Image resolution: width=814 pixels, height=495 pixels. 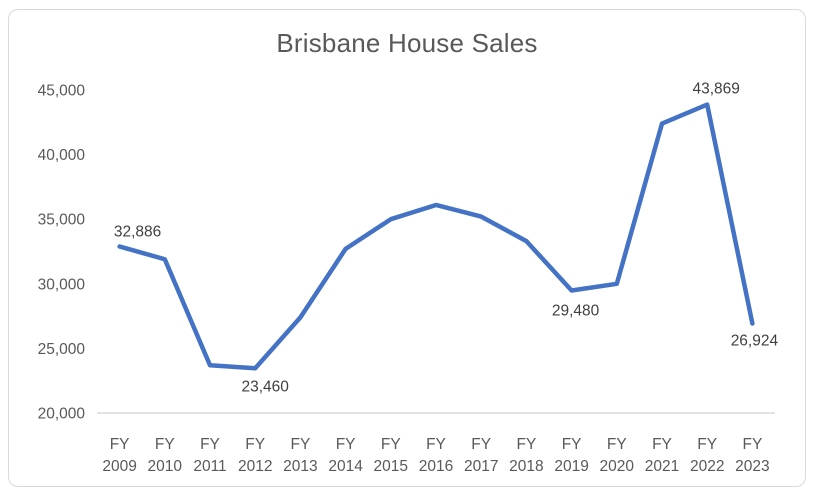 What do you see at coordinates (707, 466) in the screenshot?
I see `x-axis-tick-label-year: 2022` at bounding box center [707, 466].